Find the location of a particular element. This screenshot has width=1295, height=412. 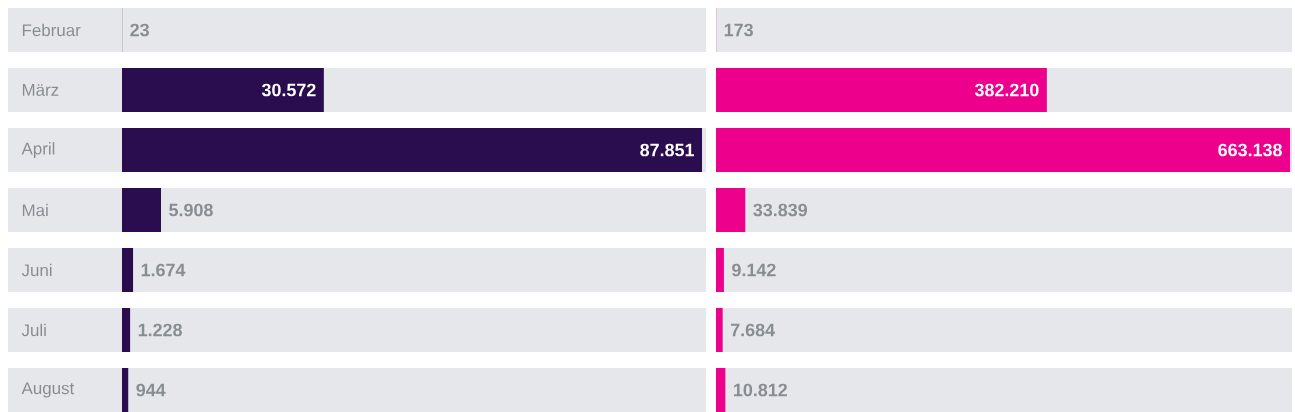

y-tick-label: Juni is located at coordinates (36, 270).